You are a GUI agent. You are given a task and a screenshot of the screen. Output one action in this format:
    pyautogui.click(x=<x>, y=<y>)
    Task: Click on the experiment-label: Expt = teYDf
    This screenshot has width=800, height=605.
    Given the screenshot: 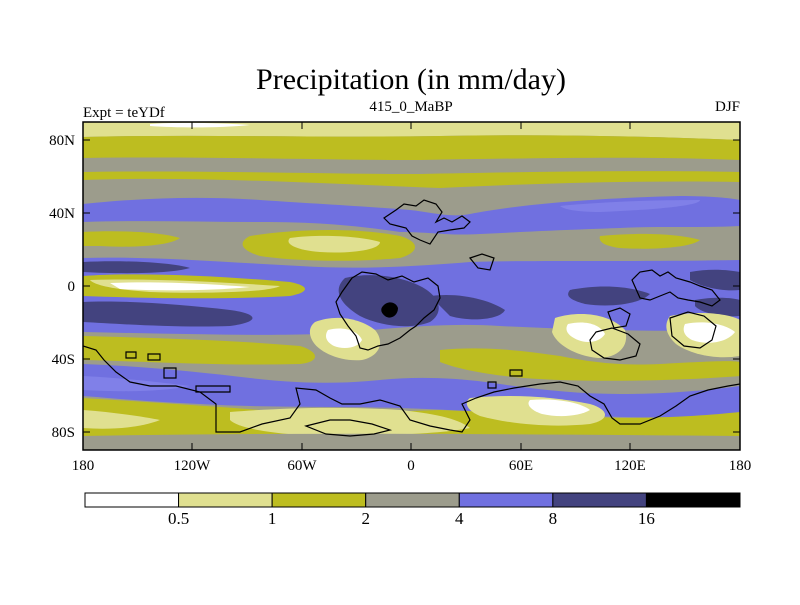 What is the action you would take?
    pyautogui.click(x=124, y=113)
    